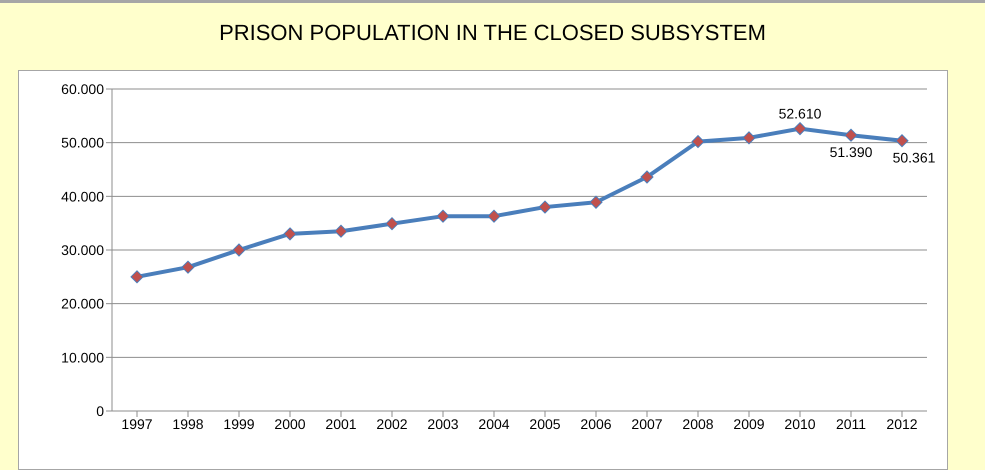 This screenshot has height=470, width=985. Describe the element at coordinates (749, 424) in the screenshot. I see `x-tick-label: 2009` at that location.